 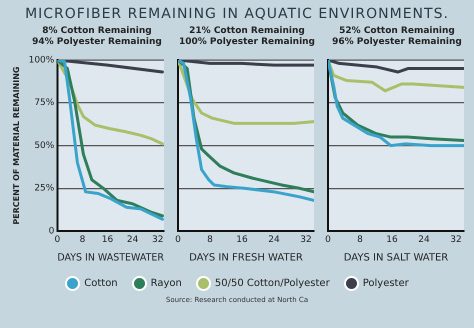 What do you see at coordinates (247, 42) in the screenshot?
I see `text: 100% Polyester Remaining` at bounding box center [247, 42].